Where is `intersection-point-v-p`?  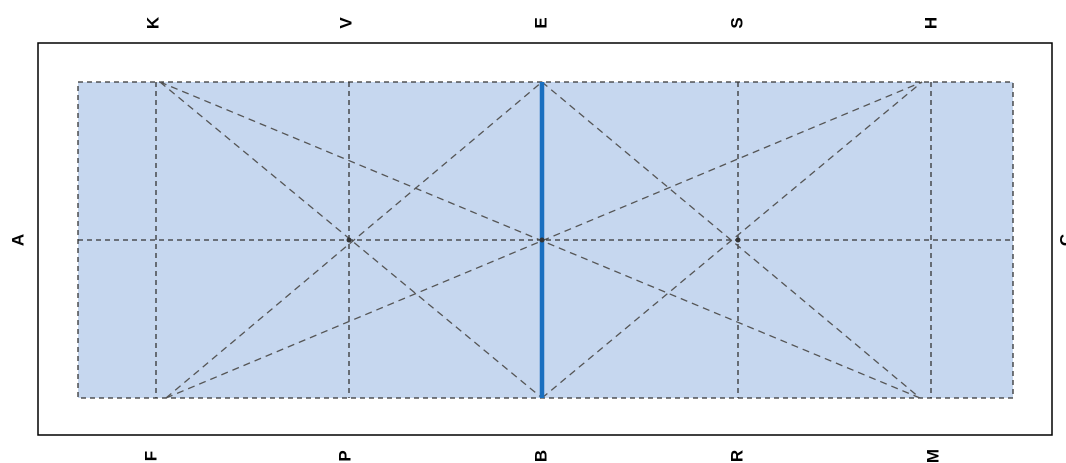
intersection-point-v-p is located at coordinates (349, 240).